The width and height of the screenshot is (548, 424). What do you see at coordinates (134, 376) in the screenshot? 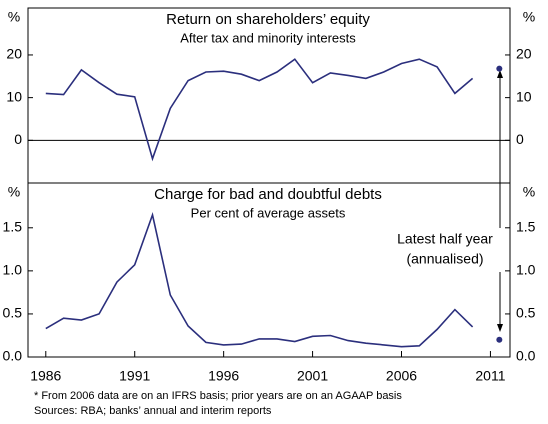
I see `x-tick-label: 1991` at bounding box center [134, 376].